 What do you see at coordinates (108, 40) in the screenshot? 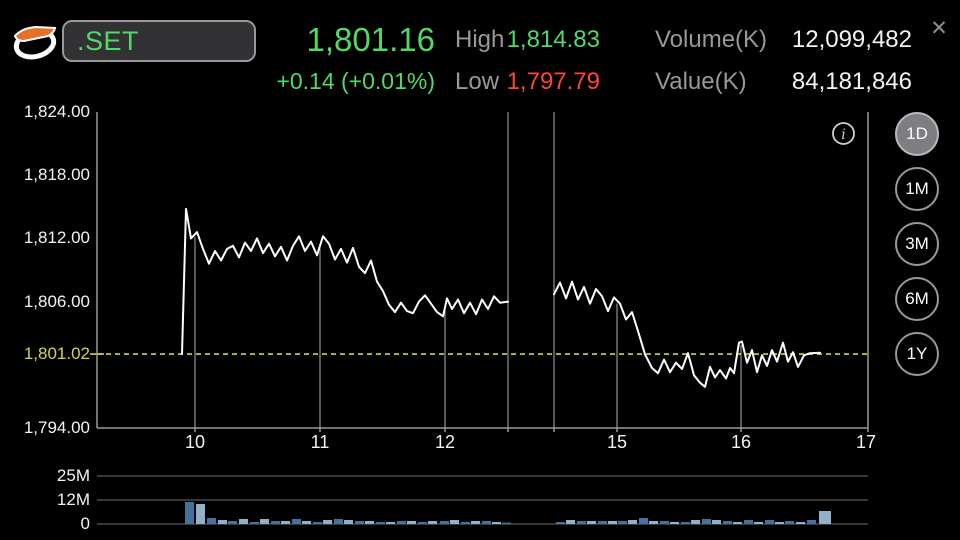
I see `symbol-text: .SET` at bounding box center [108, 40].